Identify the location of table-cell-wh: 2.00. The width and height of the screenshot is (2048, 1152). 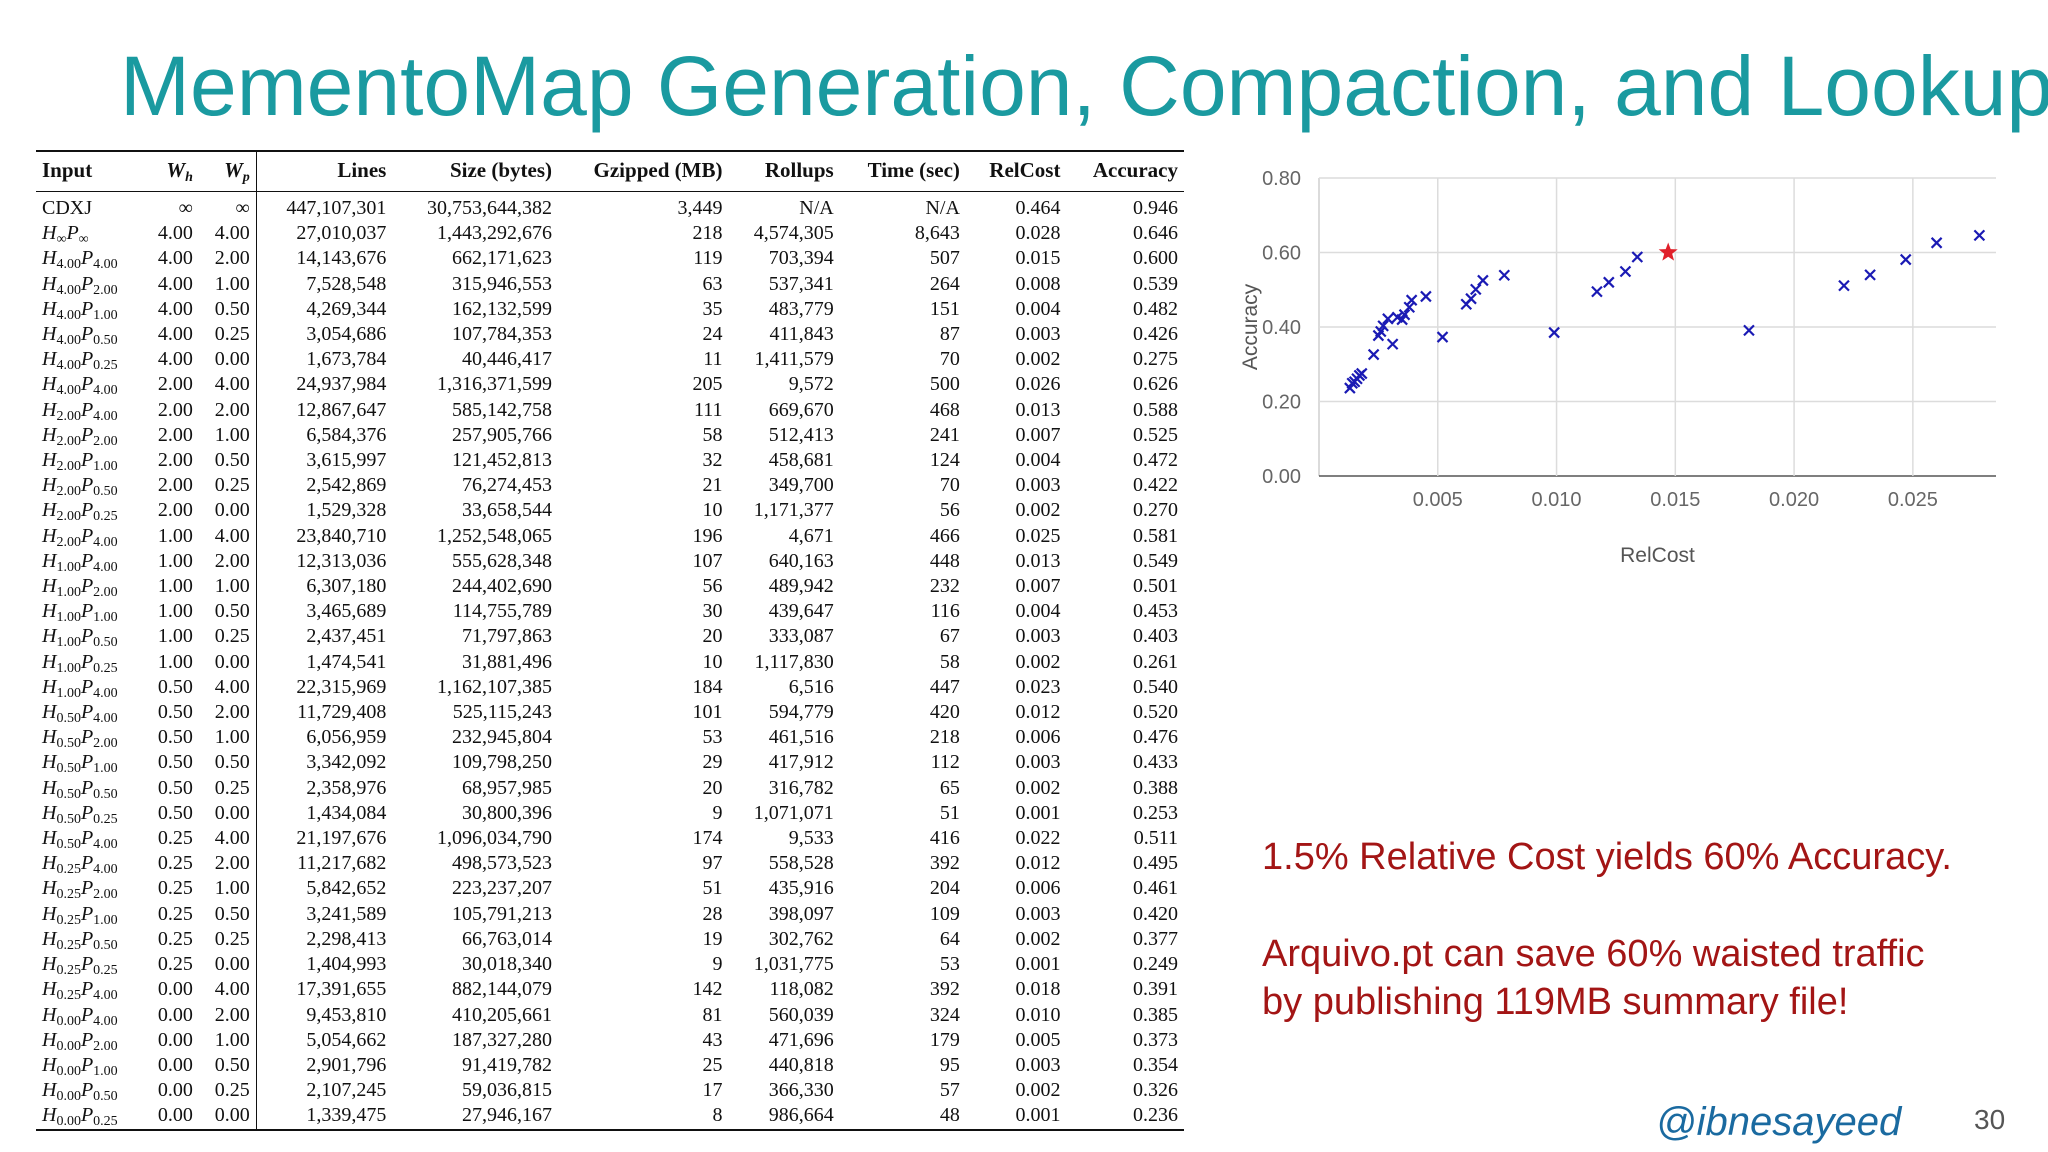
(175, 485).